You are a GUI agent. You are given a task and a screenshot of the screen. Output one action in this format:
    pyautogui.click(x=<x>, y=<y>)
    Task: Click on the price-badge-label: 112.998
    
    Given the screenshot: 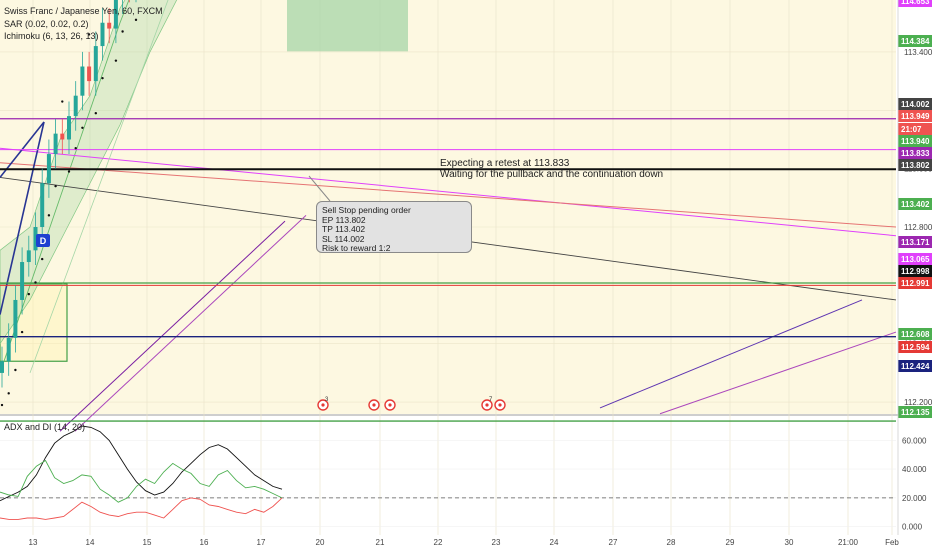 What is the action you would take?
    pyautogui.click(x=915, y=271)
    